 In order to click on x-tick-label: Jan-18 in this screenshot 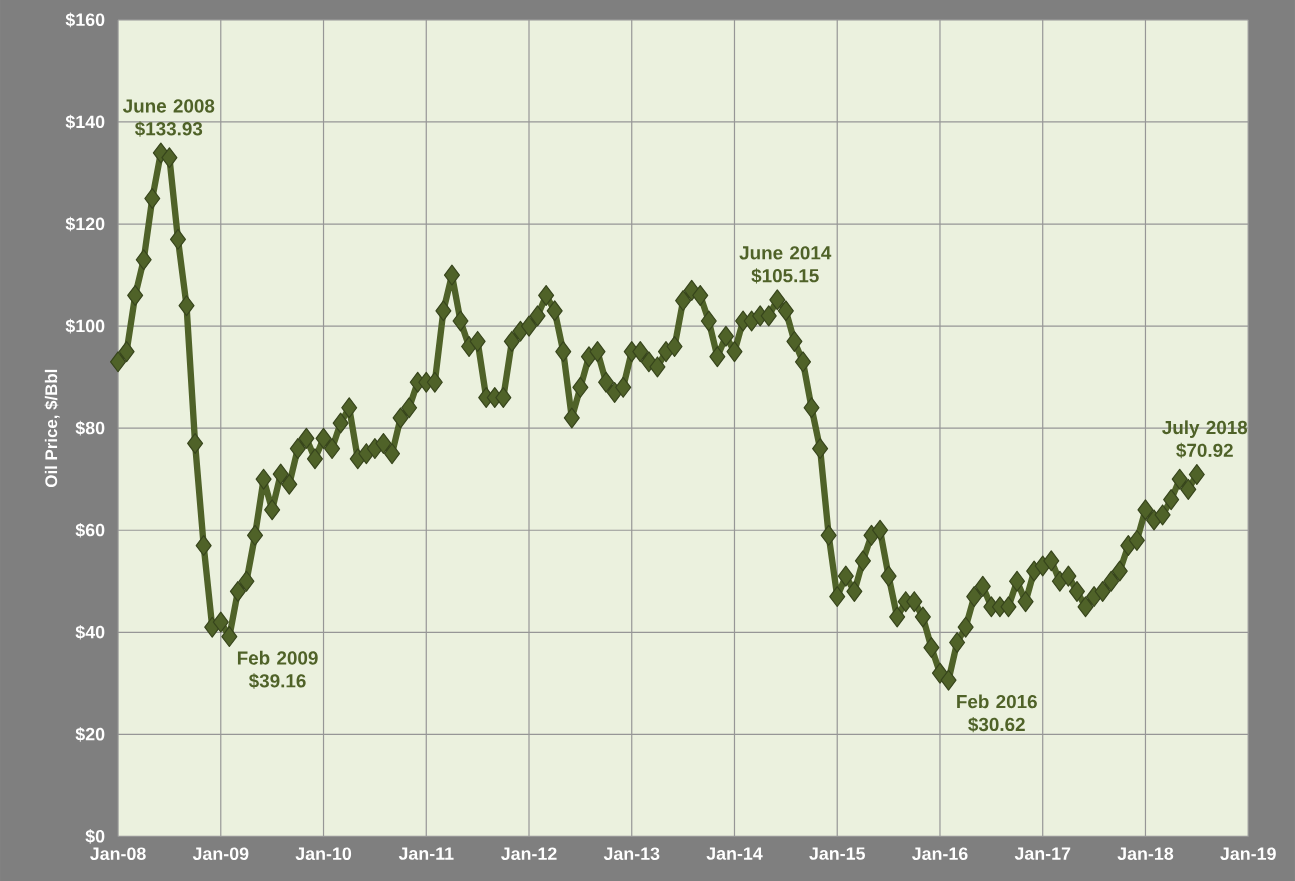, I will do `click(1145, 853)`.